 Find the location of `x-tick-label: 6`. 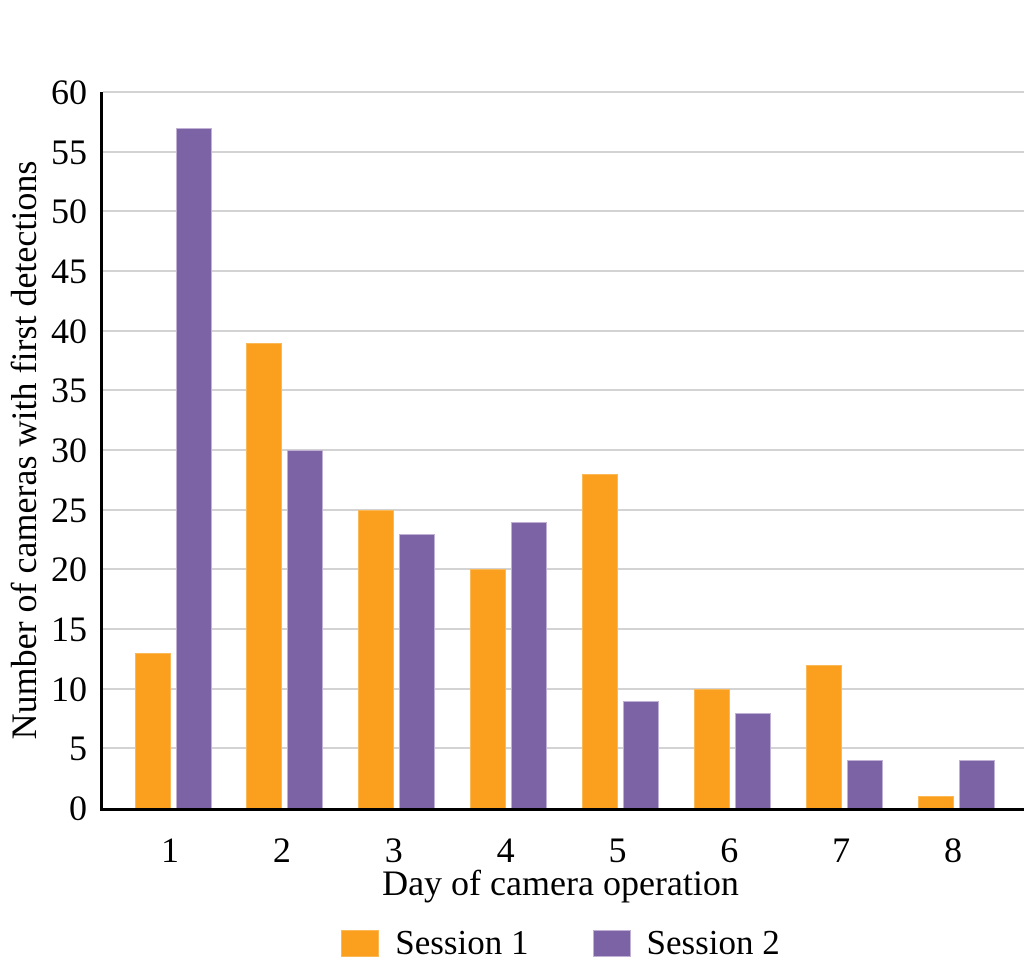

x-tick-label: 6 is located at coordinates (729, 850).